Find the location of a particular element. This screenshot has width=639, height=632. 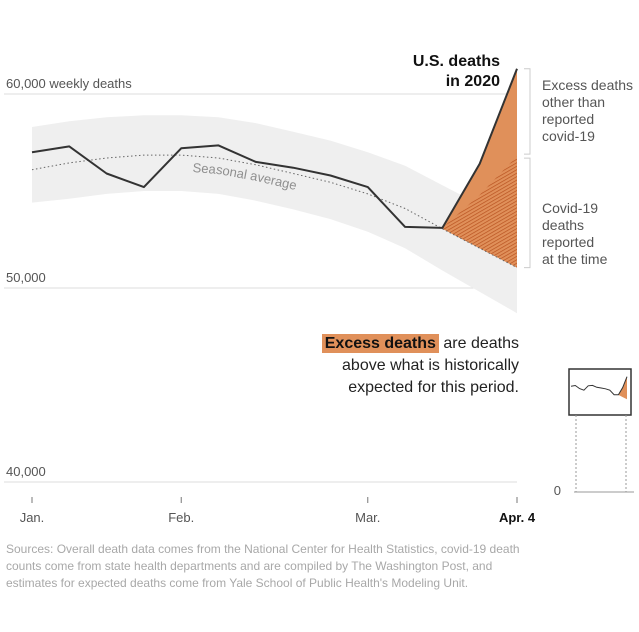

y-axis-labels: 60,000 weekly deaths 50,000 40,000 is located at coordinates (69, 277).